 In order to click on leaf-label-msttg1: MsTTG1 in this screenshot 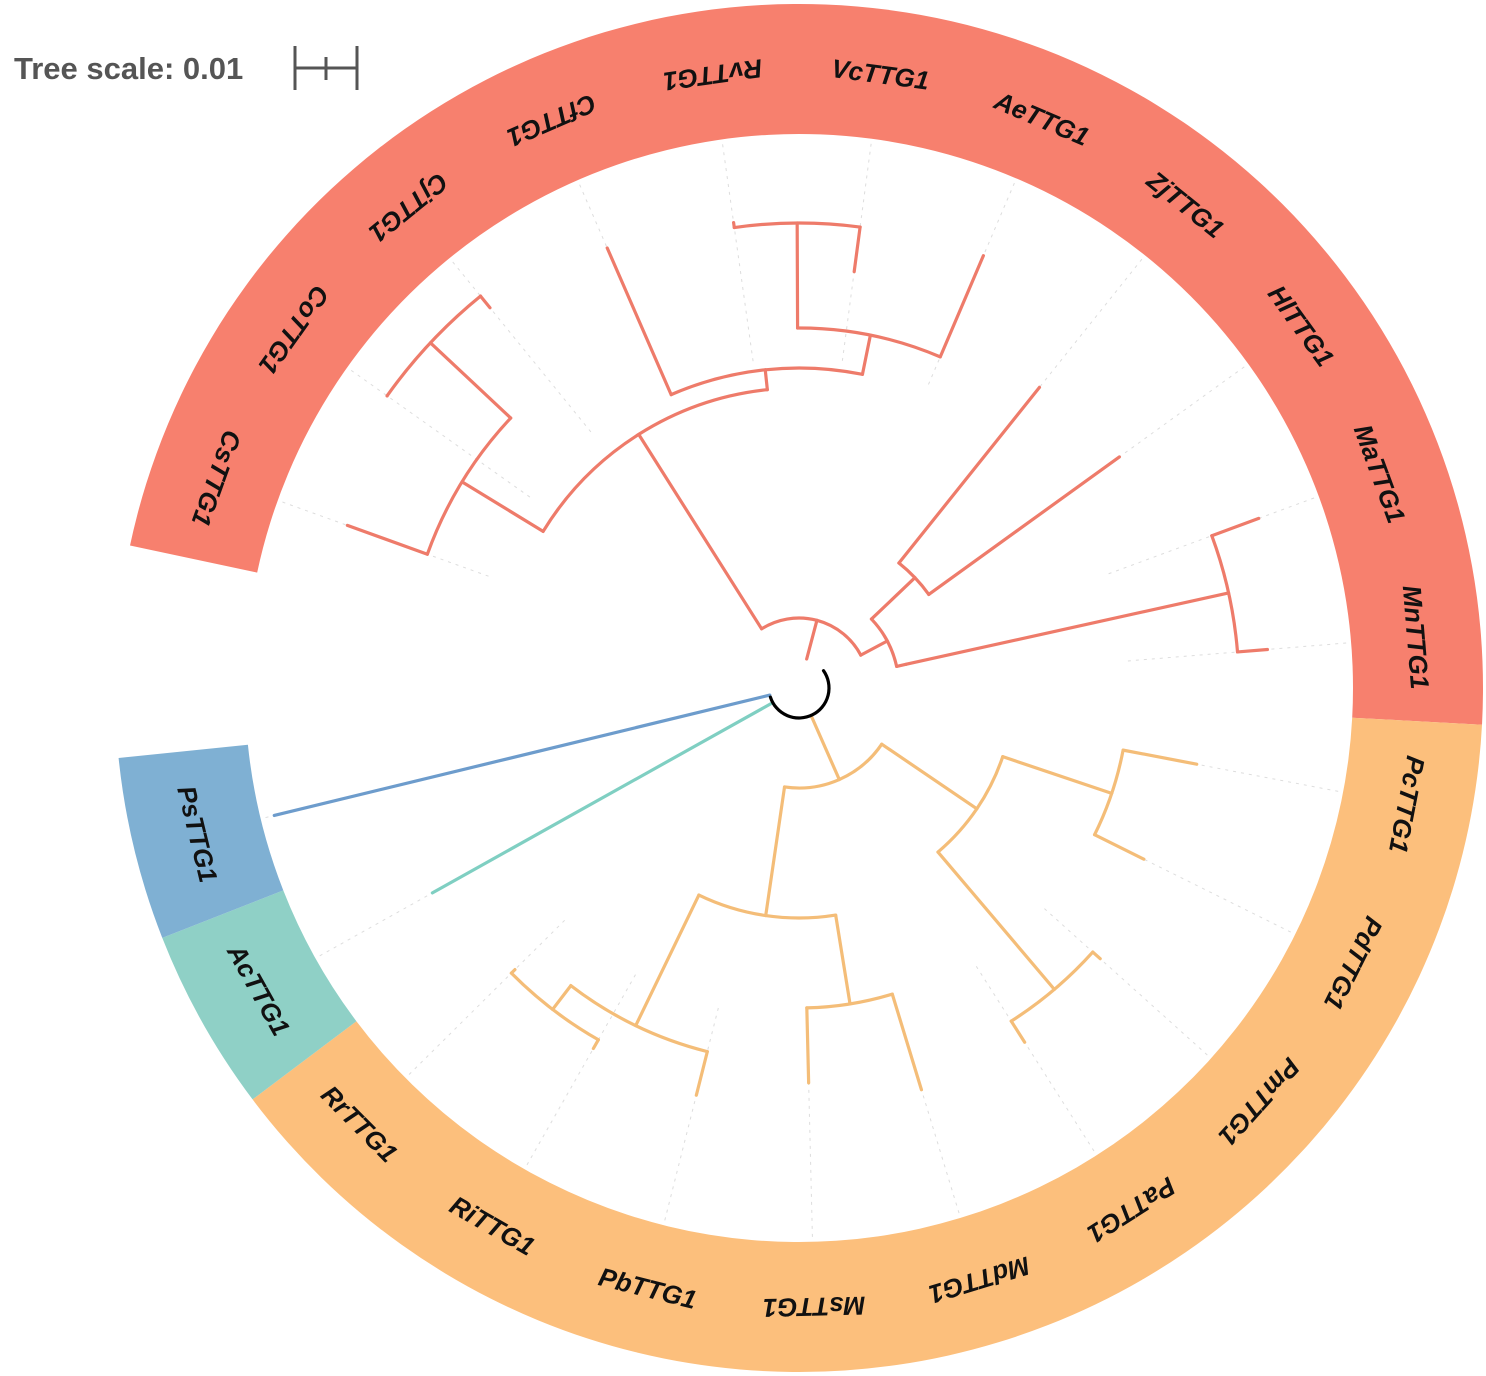, I will do `click(813, 1307)`.